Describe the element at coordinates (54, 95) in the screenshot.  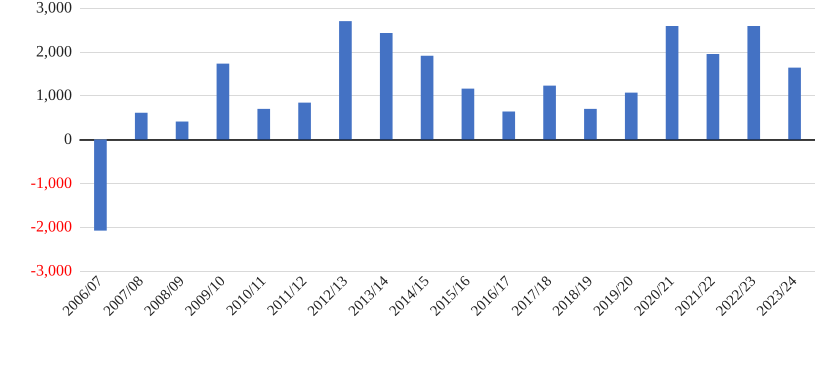
I see `y-tick-label: 1,000` at that location.